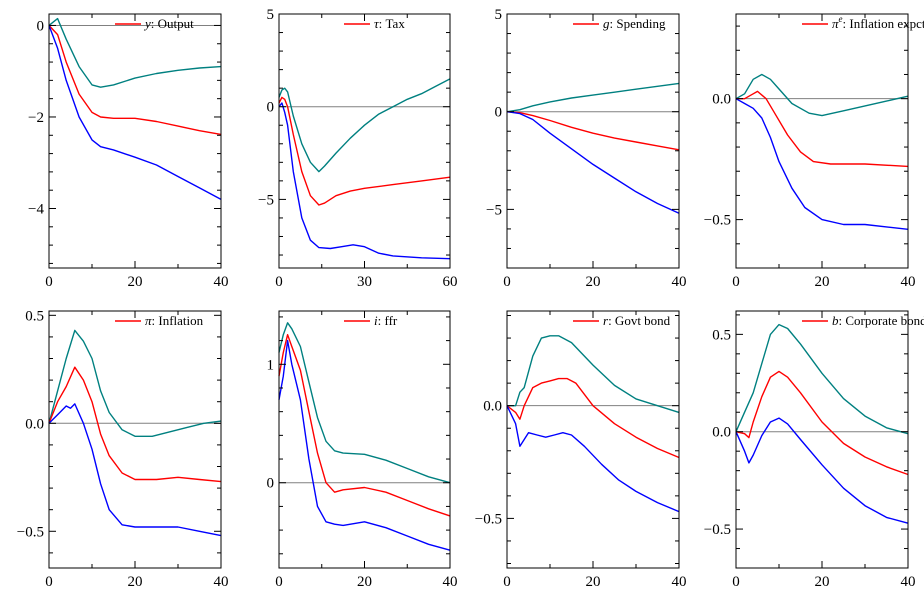 The width and height of the screenshot is (924, 595). I want to click on legend-variable: y, so click(147, 23).